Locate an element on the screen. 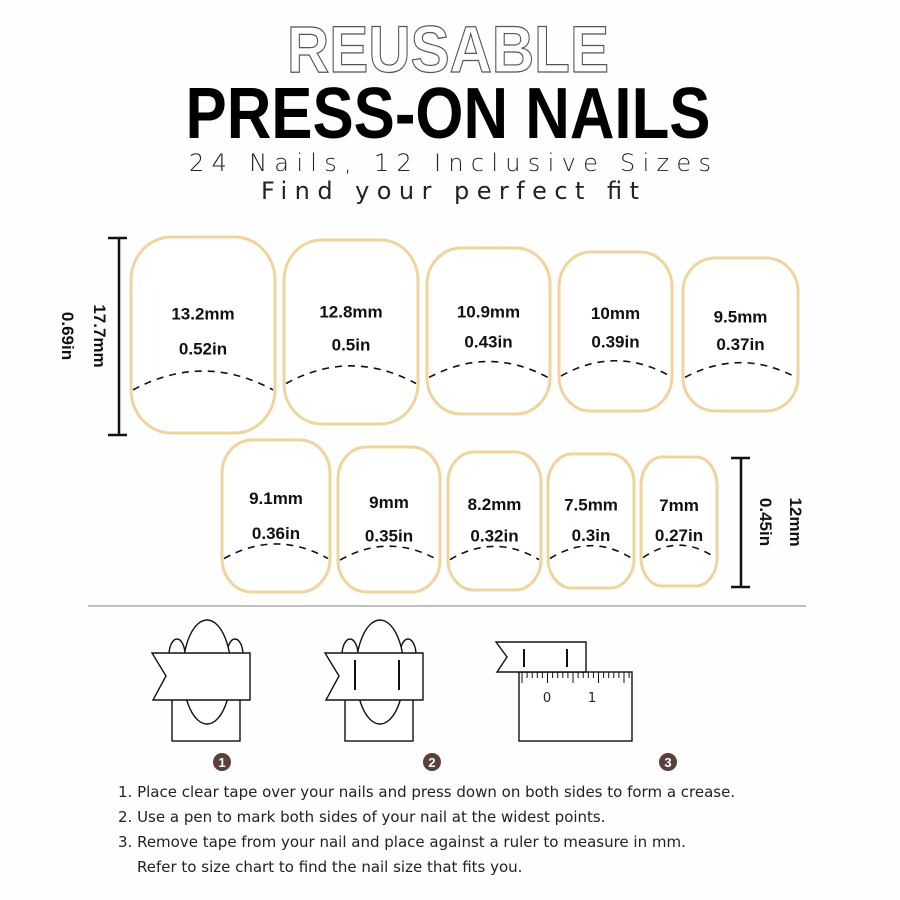 This screenshot has height=900, width=900. nail-width-in: 0.37in is located at coordinates (740, 344).